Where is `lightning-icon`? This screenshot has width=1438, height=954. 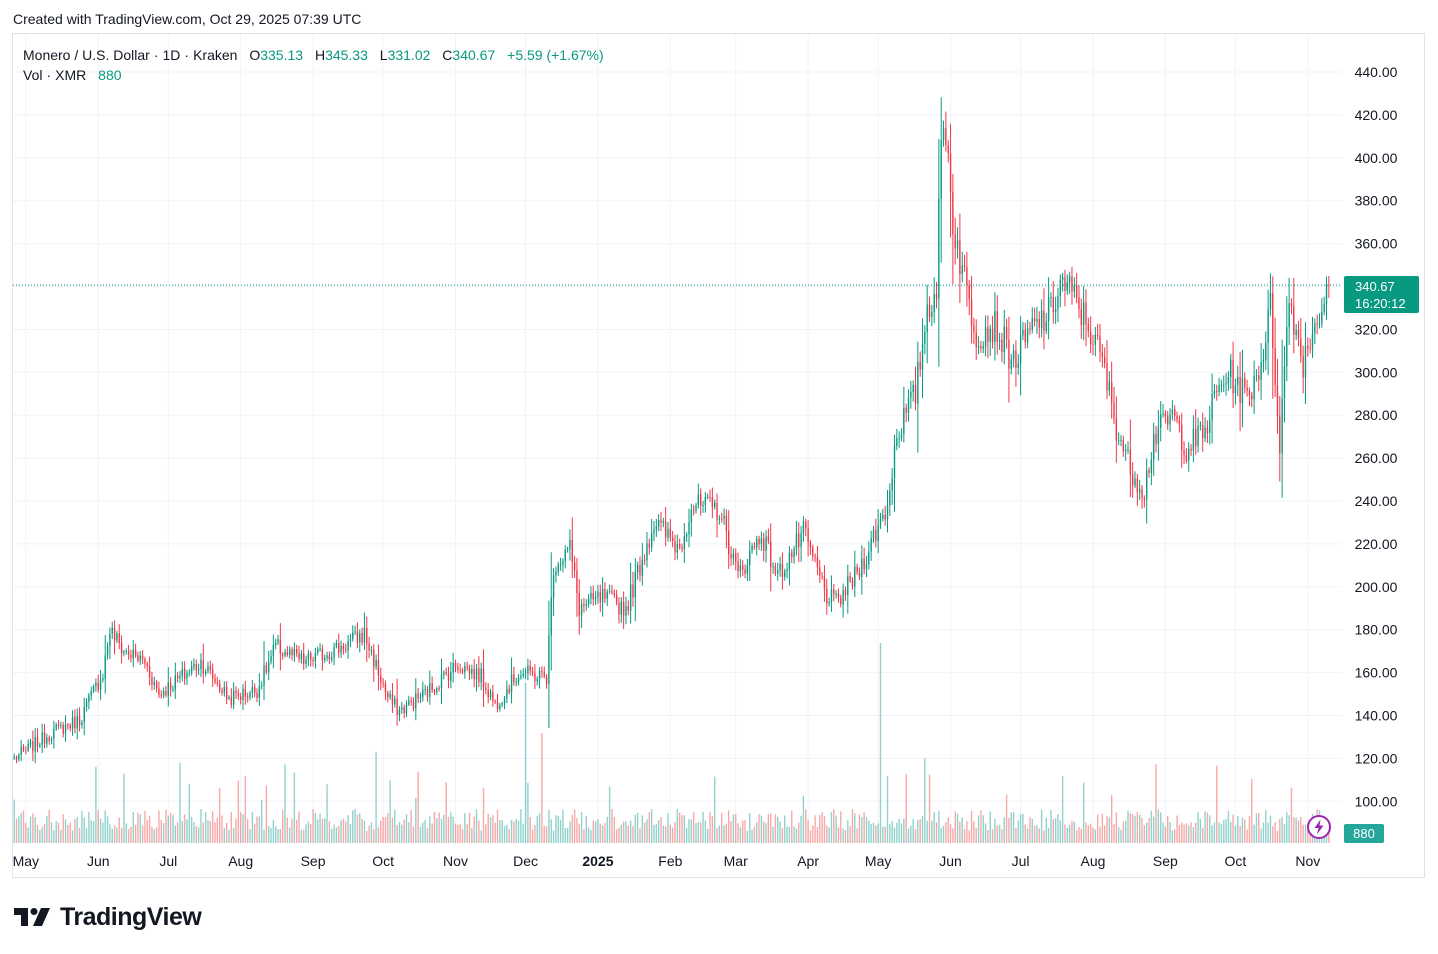 lightning-icon is located at coordinates (1319, 827).